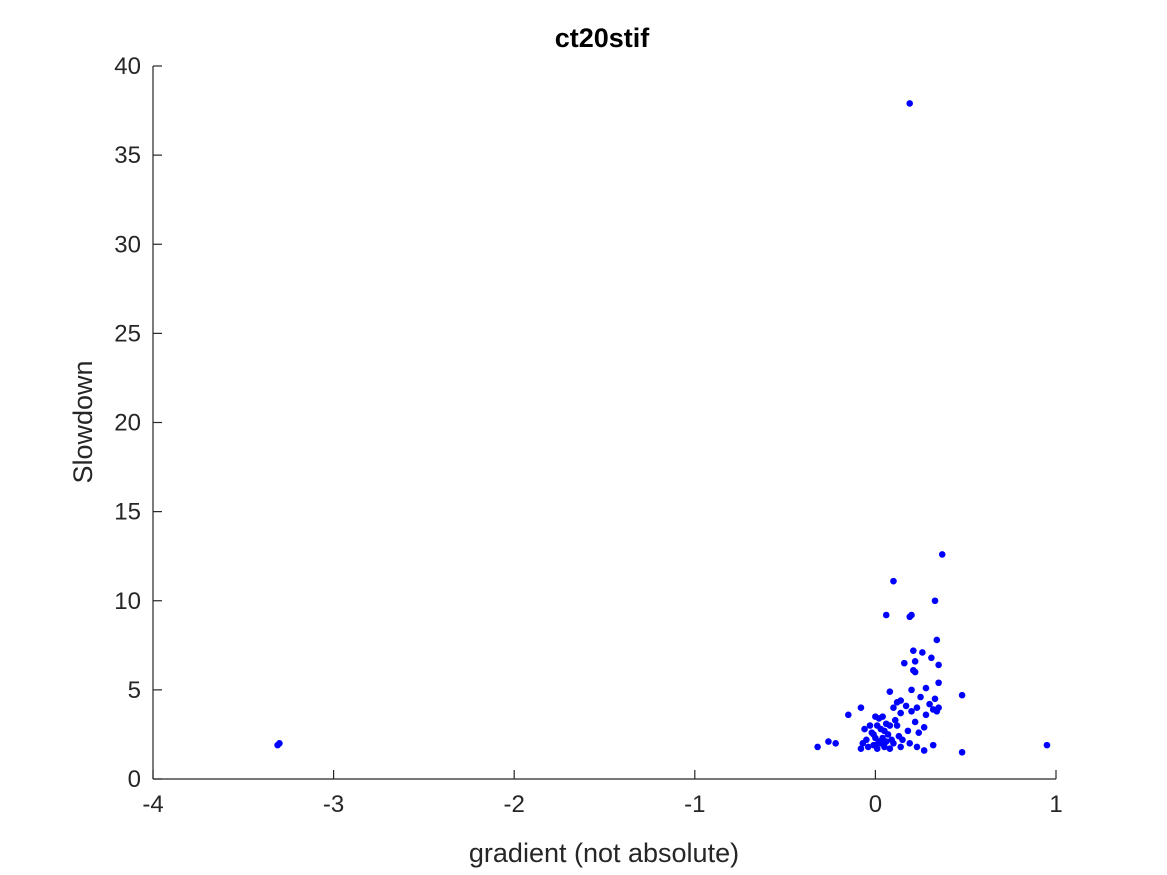  Describe the element at coordinates (83, 421) in the screenshot. I see `y-axis-label: Slowdown` at that location.